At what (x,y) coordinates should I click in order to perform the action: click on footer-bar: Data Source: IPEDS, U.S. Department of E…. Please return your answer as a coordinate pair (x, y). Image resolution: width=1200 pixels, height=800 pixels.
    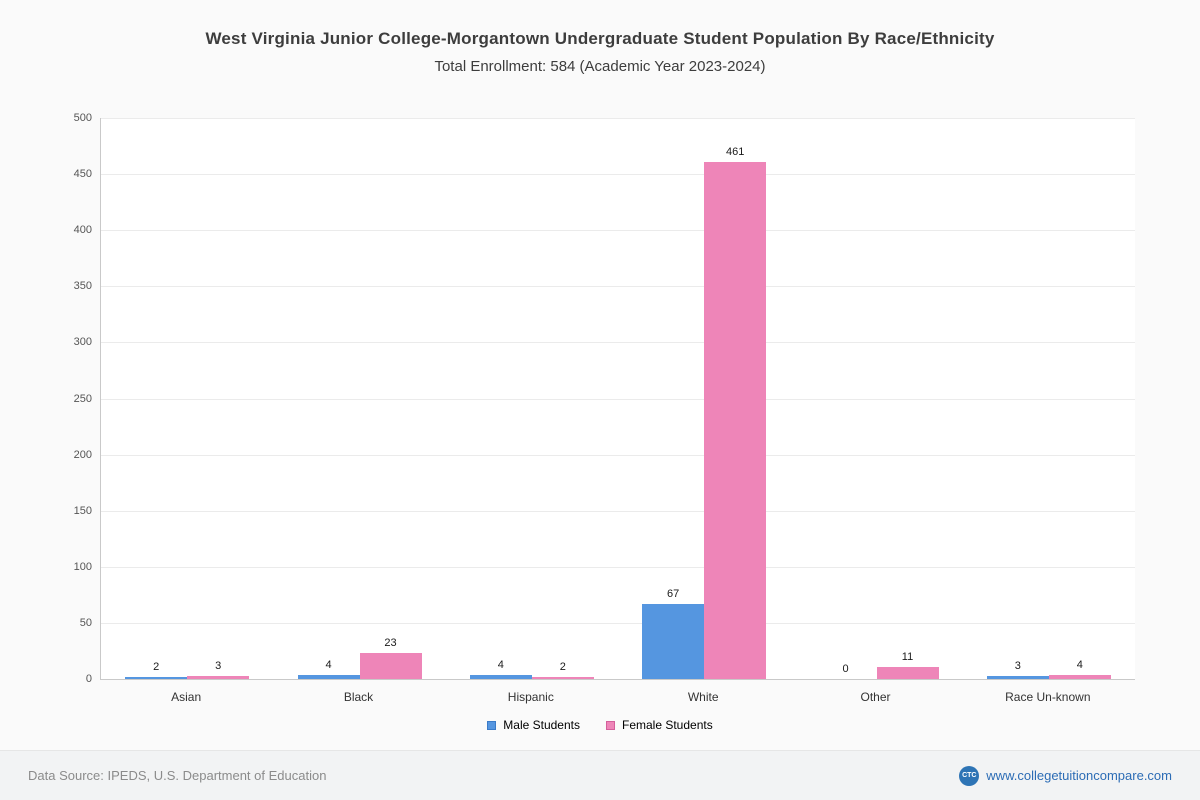
    Looking at the image, I should click on (600, 775).